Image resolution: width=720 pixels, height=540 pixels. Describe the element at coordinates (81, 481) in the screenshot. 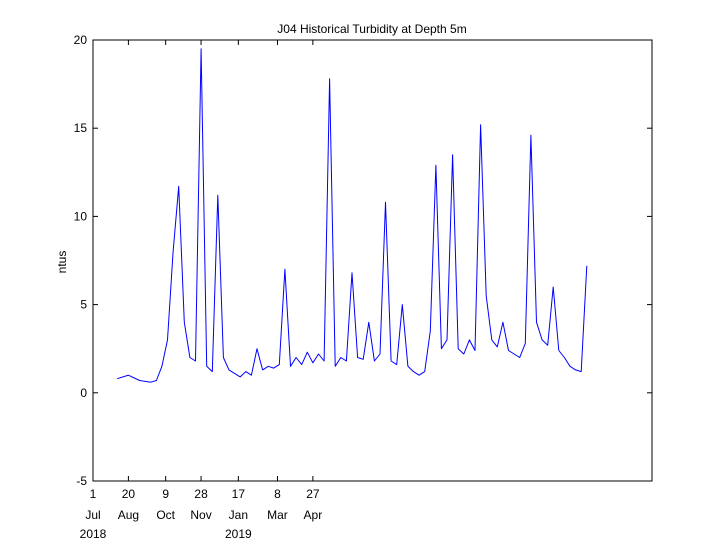

I see `y-tick-label: -5` at that location.